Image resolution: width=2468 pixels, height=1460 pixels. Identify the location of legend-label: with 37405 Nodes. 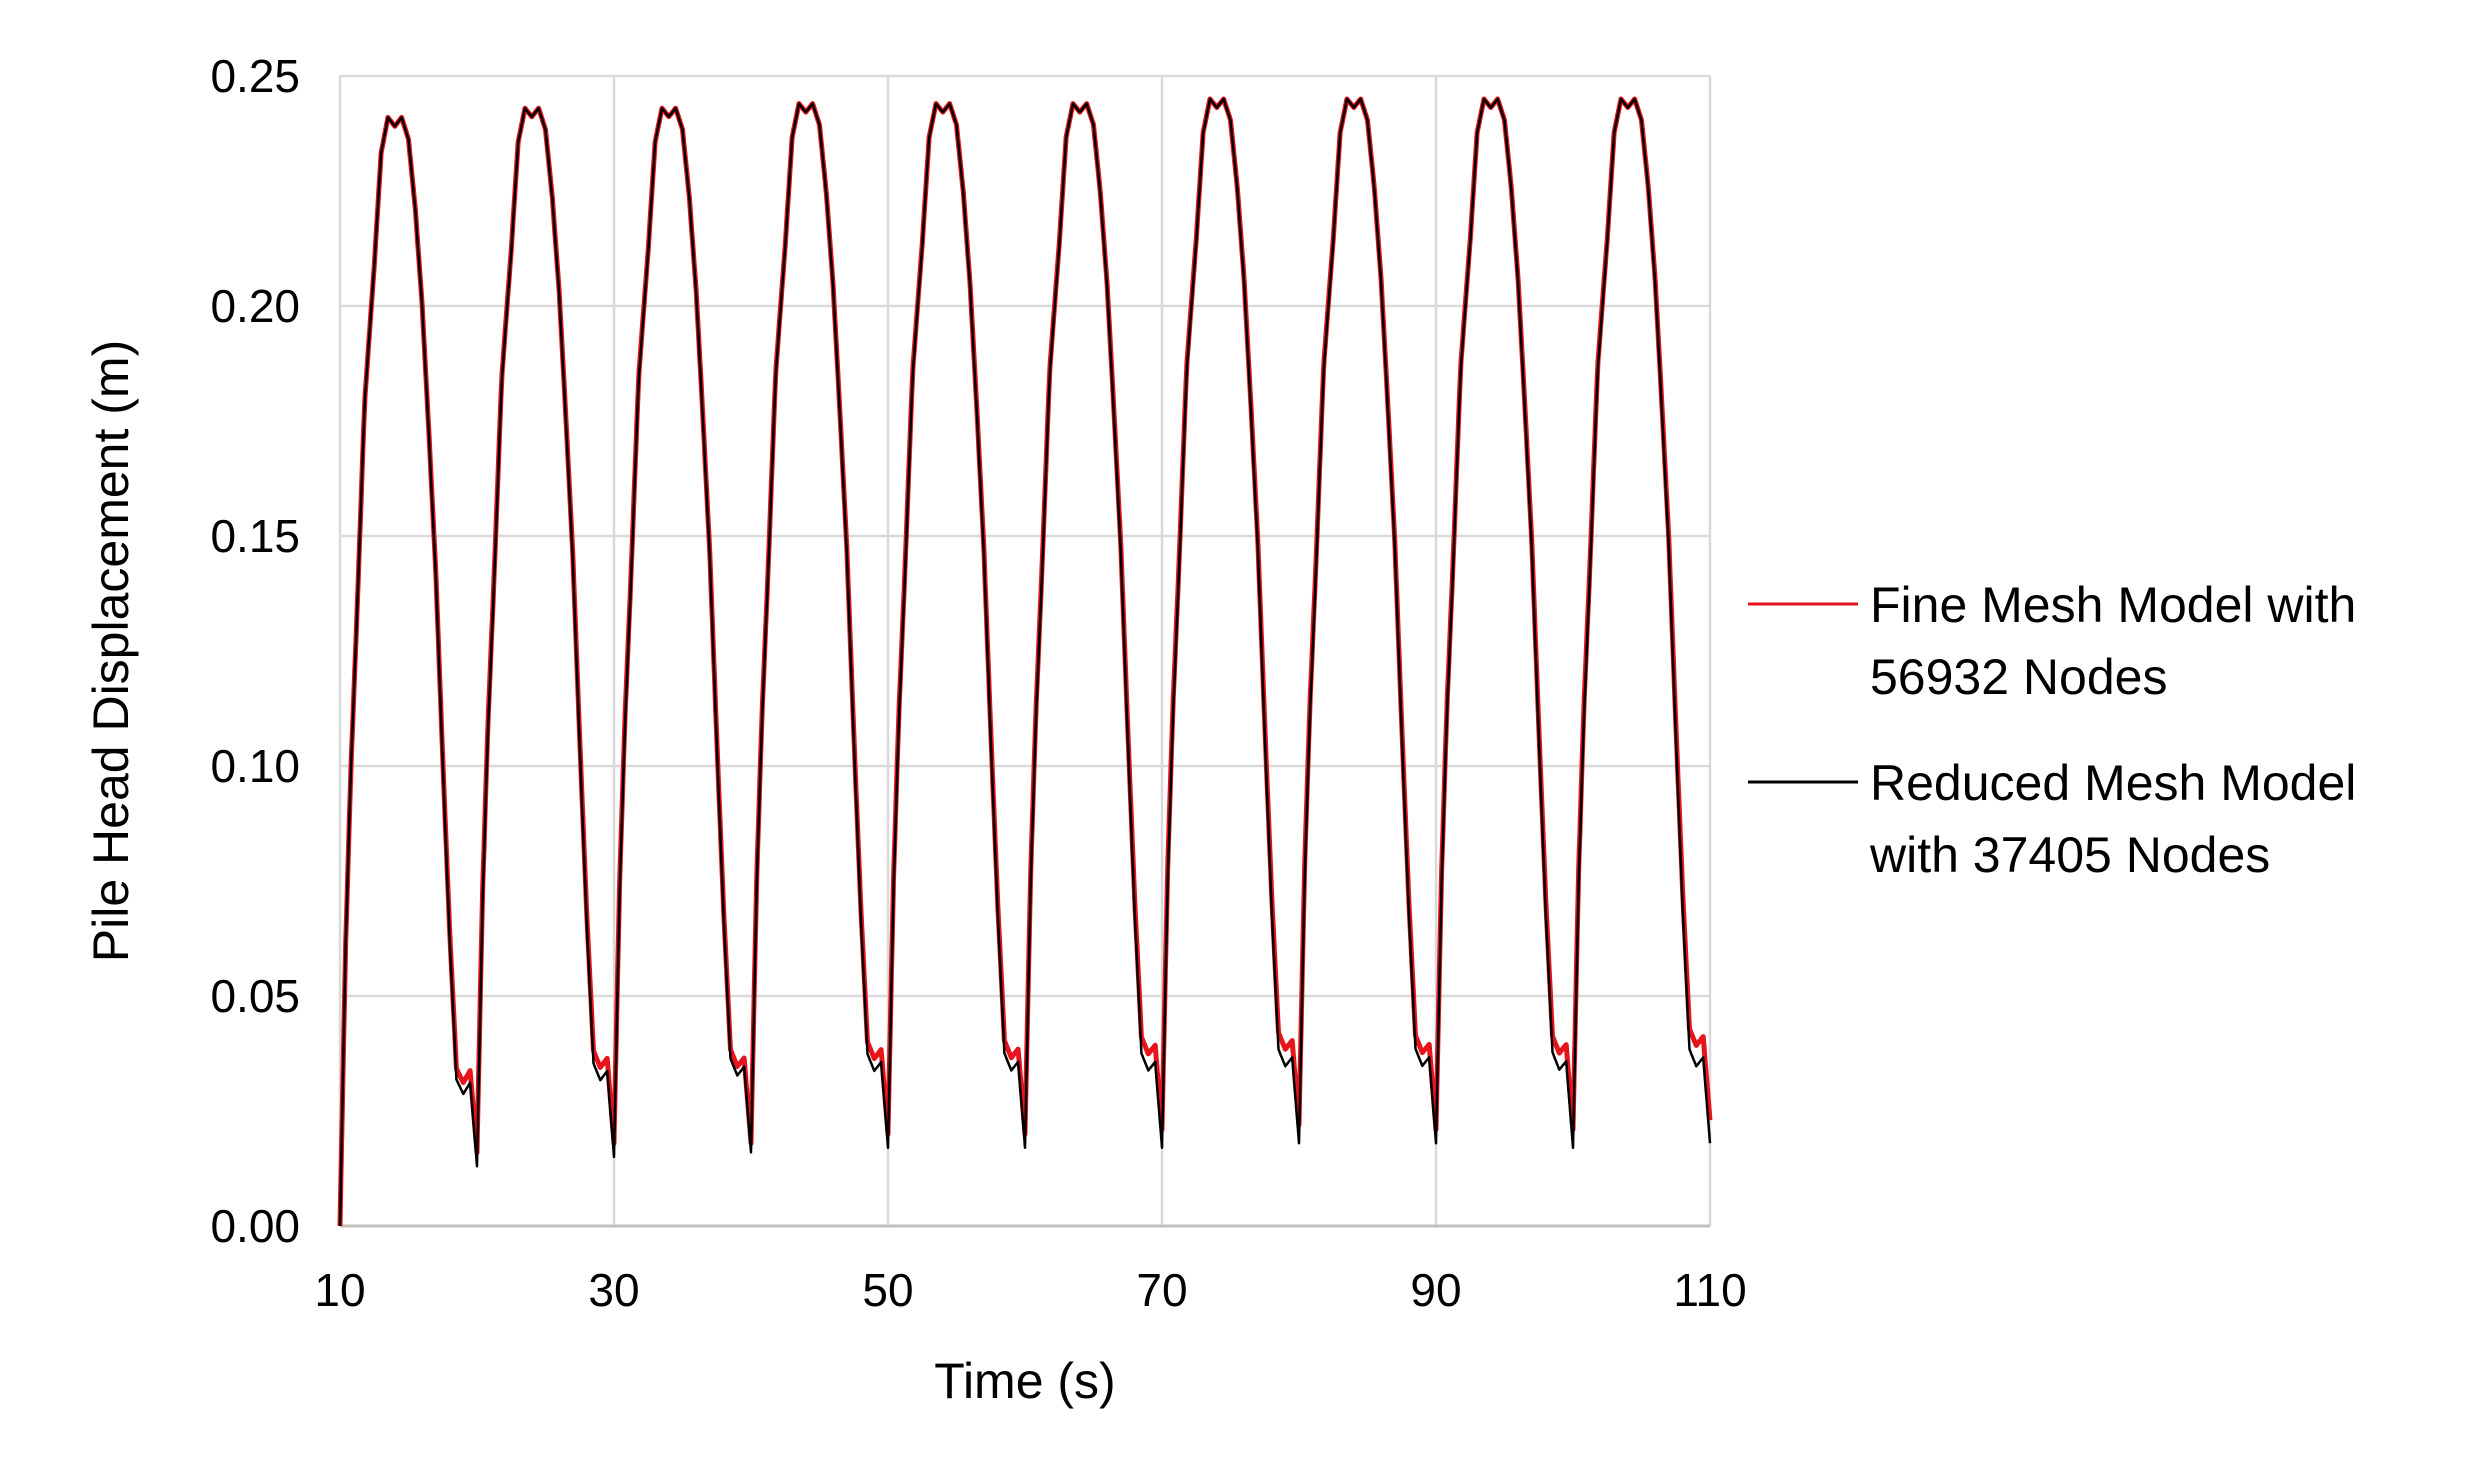
(2069, 855).